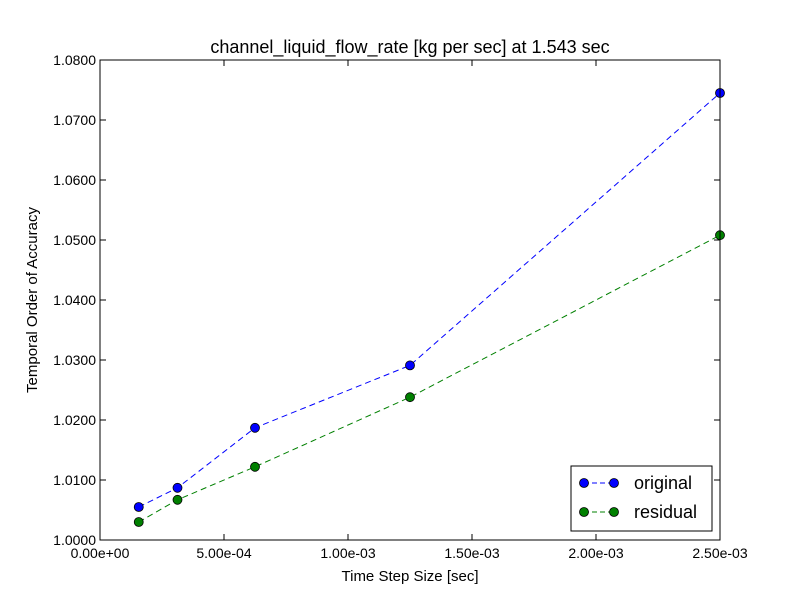 The height and width of the screenshot is (600, 800). I want to click on legend-label-residual: residual, so click(665, 512).